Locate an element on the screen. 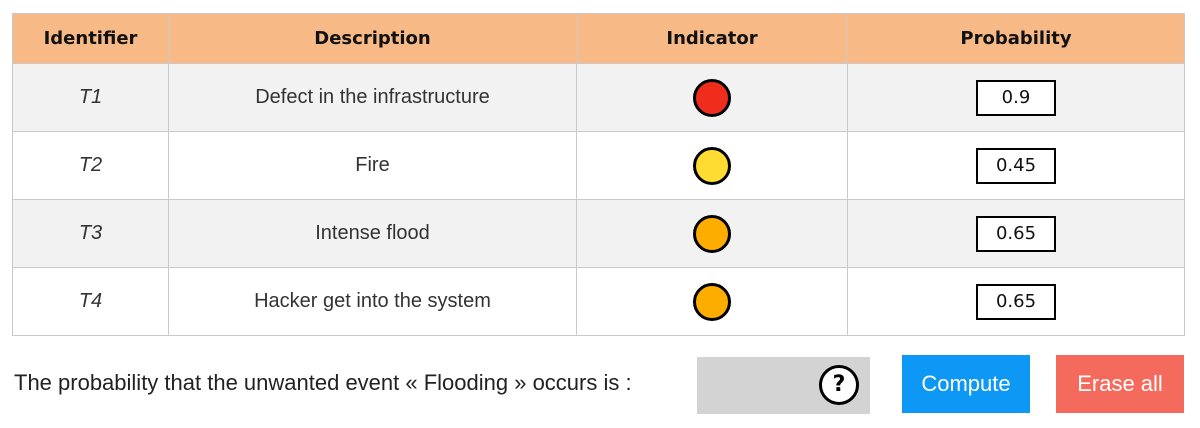  result-output-box: ? is located at coordinates (783, 385).